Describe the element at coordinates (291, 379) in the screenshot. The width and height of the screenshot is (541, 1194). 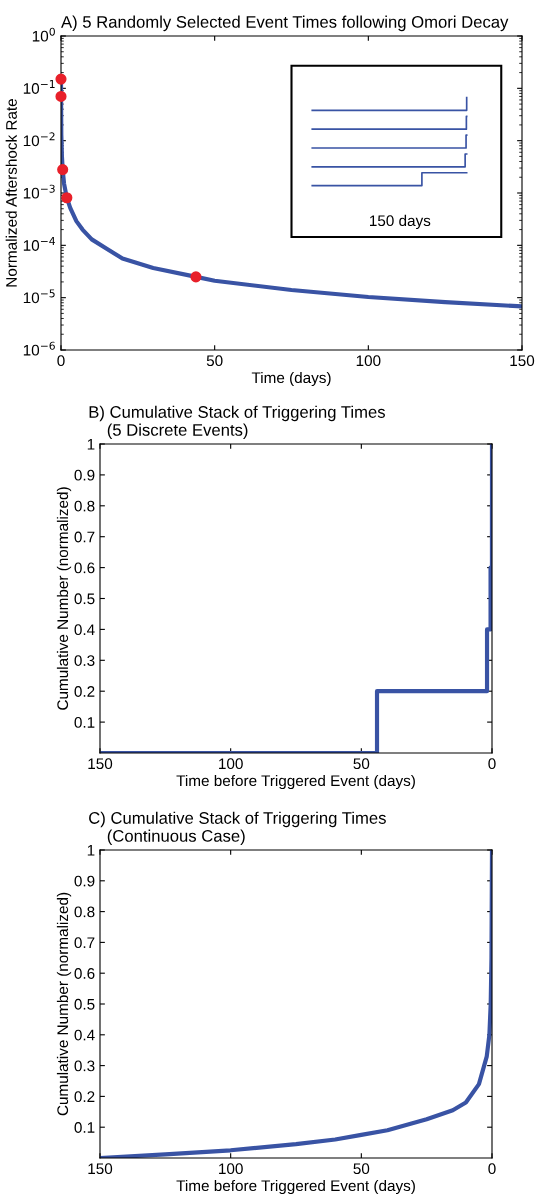
I see `x-axis-title: Time (days)` at that location.